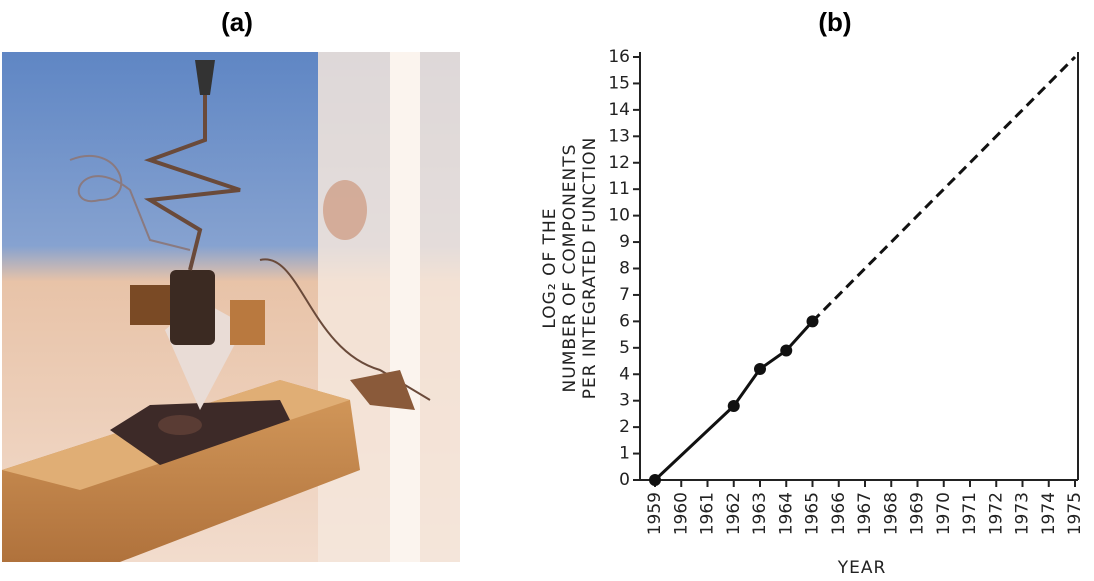 The image size is (1094, 581). Describe the element at coordinates (891, 513) in the screenshot. I see `x-tick-label: 1968` at that location.